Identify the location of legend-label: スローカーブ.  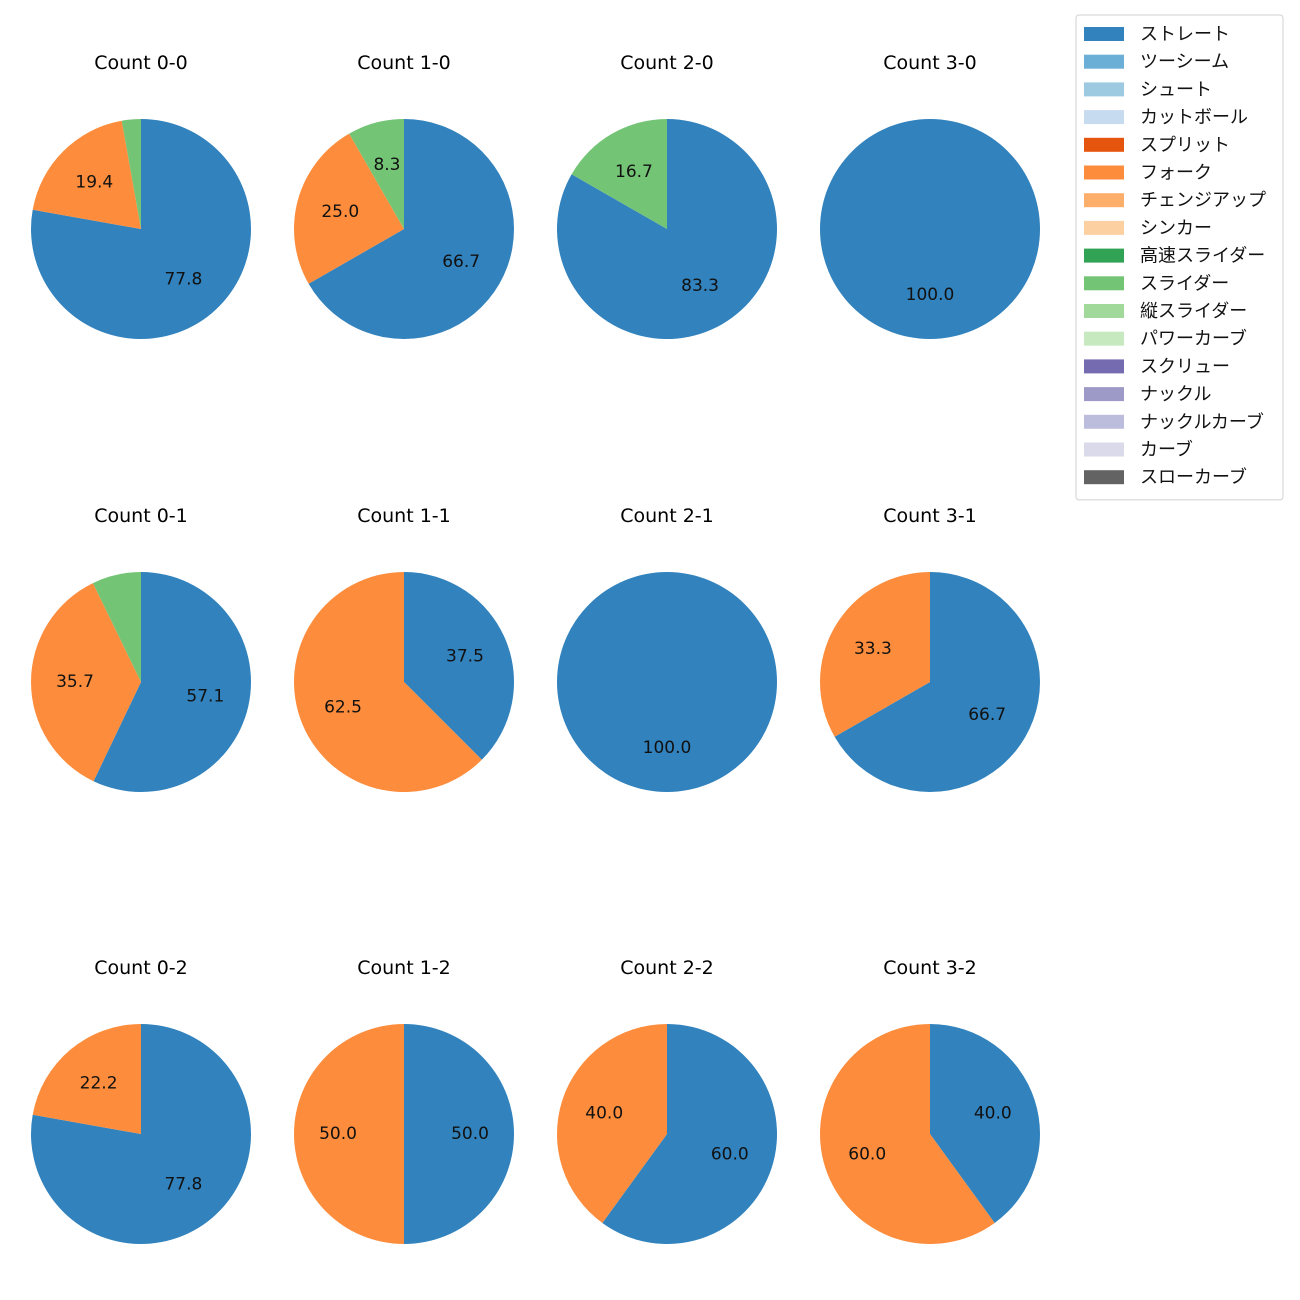
(1193, 477).